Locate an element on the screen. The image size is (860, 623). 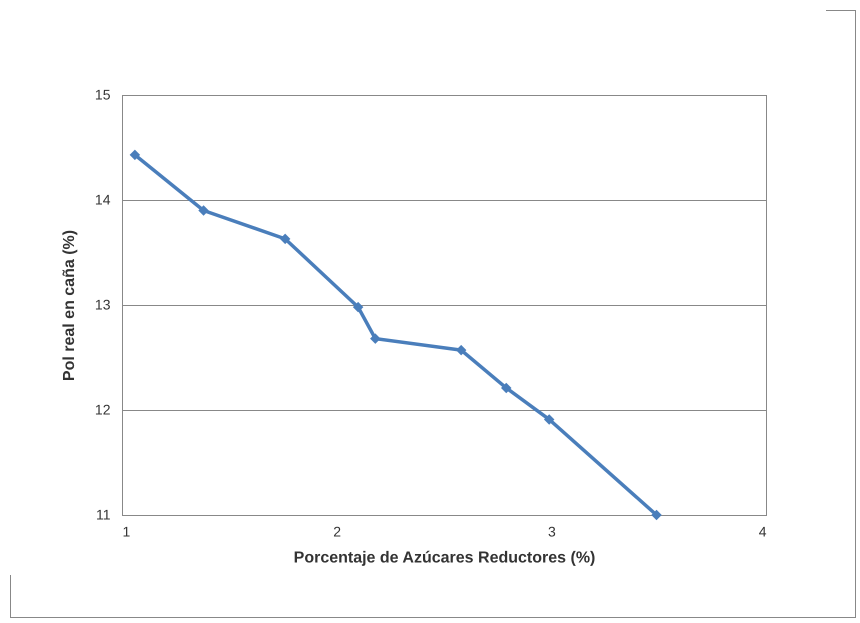
x-axis-title: Porcentaje de Azúcares Reductores (%) is located at coordinates (445, 558).